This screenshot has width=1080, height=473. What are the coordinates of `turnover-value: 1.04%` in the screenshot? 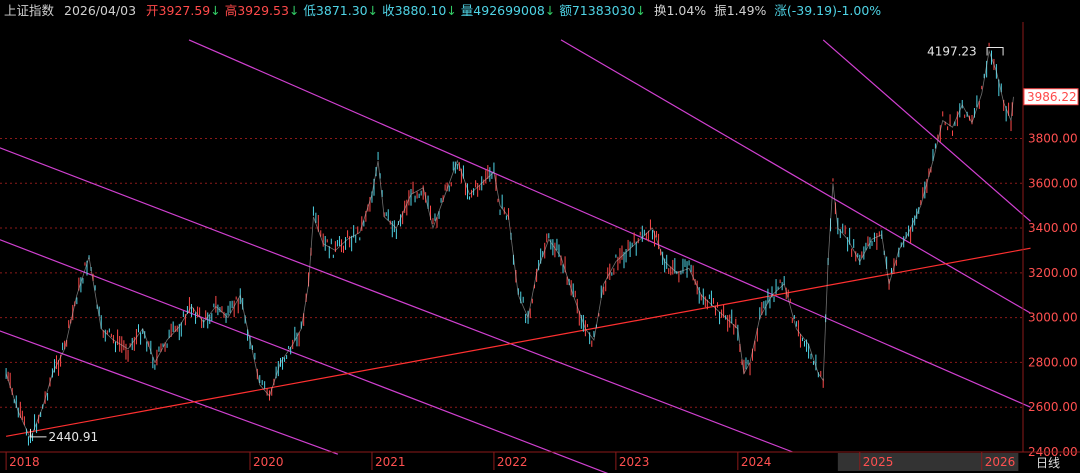 It's located at (686, 10).